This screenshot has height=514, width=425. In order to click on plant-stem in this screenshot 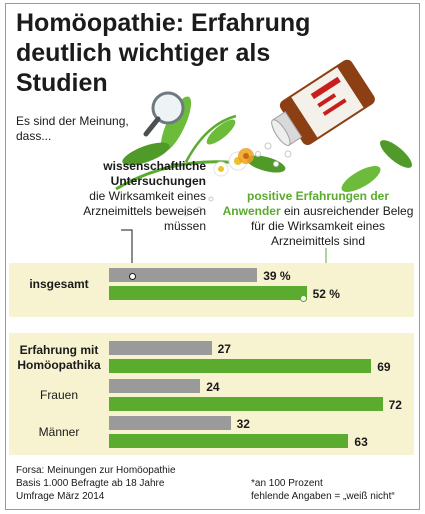, I will do `click(210, 138)`.